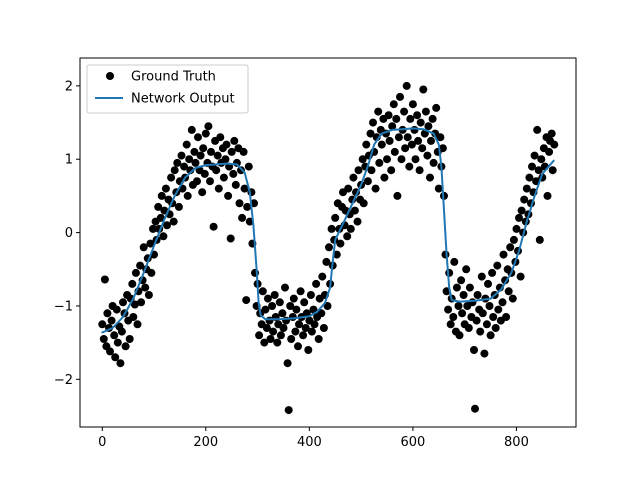 The image size is (640, 480). Describe the element at coordinates (110, 76) in the screenshot. I see `legend-marker-ground-truth` at that location.